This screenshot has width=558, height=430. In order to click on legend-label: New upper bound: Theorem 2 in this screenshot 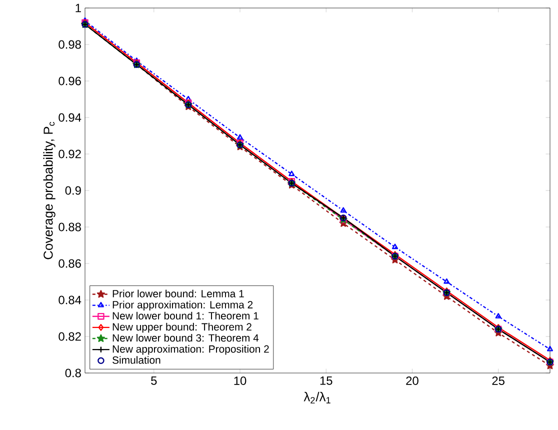, I will do `click(182, 327)`.